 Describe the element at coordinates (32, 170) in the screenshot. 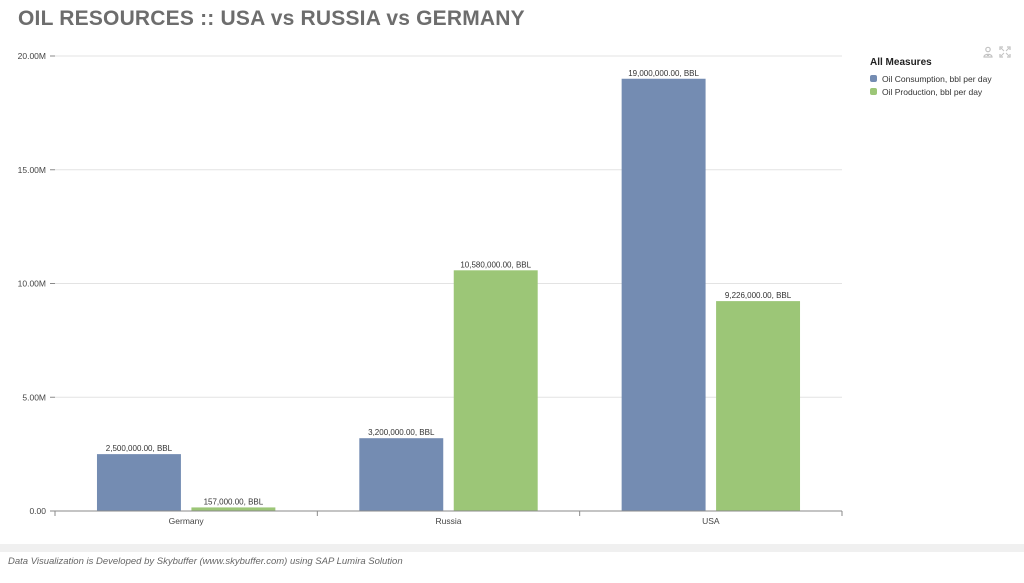

I see `y-tick-label: 15.00M` at that location.